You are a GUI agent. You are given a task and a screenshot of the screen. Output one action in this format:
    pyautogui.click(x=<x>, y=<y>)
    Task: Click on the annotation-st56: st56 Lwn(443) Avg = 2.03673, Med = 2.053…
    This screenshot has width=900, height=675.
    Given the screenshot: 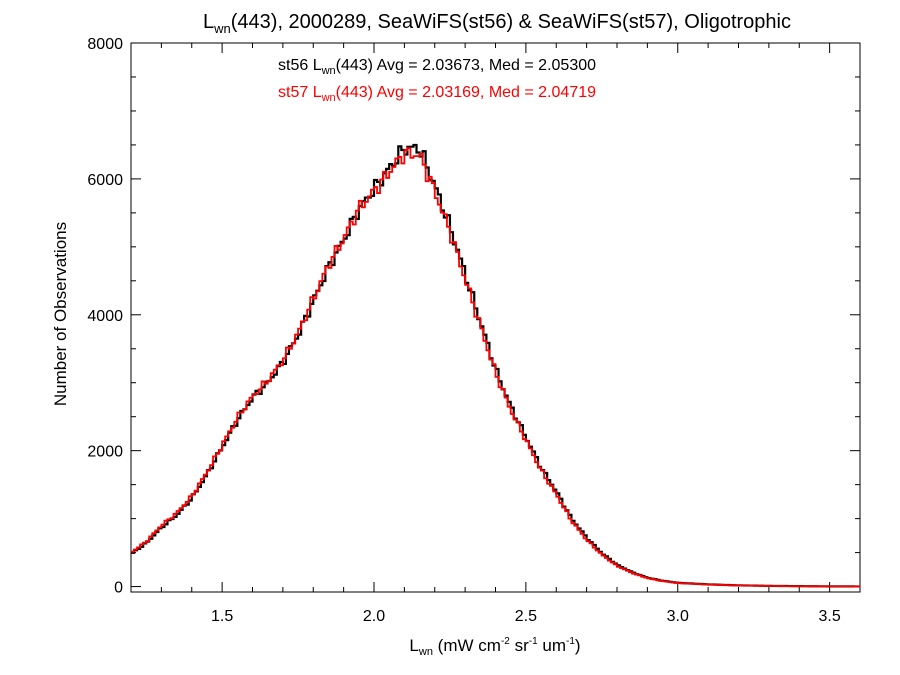 What is the action you would take?
    pyautogui.click(x=437, y=67)
    